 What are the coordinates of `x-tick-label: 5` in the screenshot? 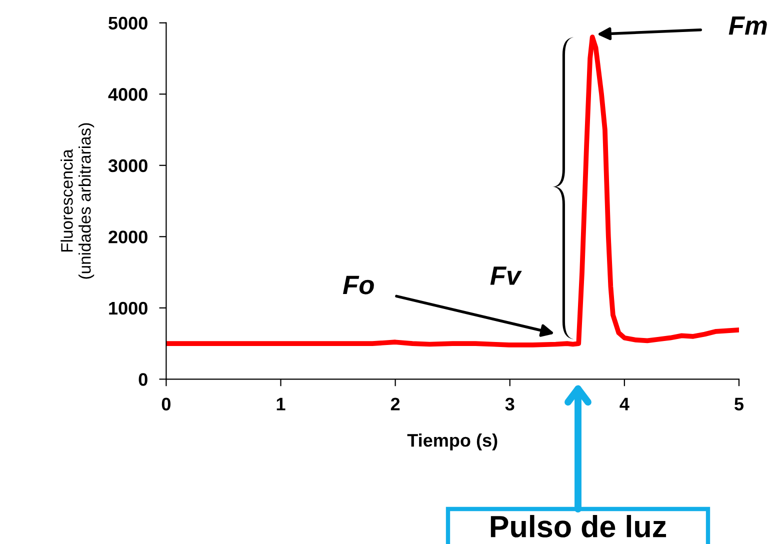 It's located at (739, 404).